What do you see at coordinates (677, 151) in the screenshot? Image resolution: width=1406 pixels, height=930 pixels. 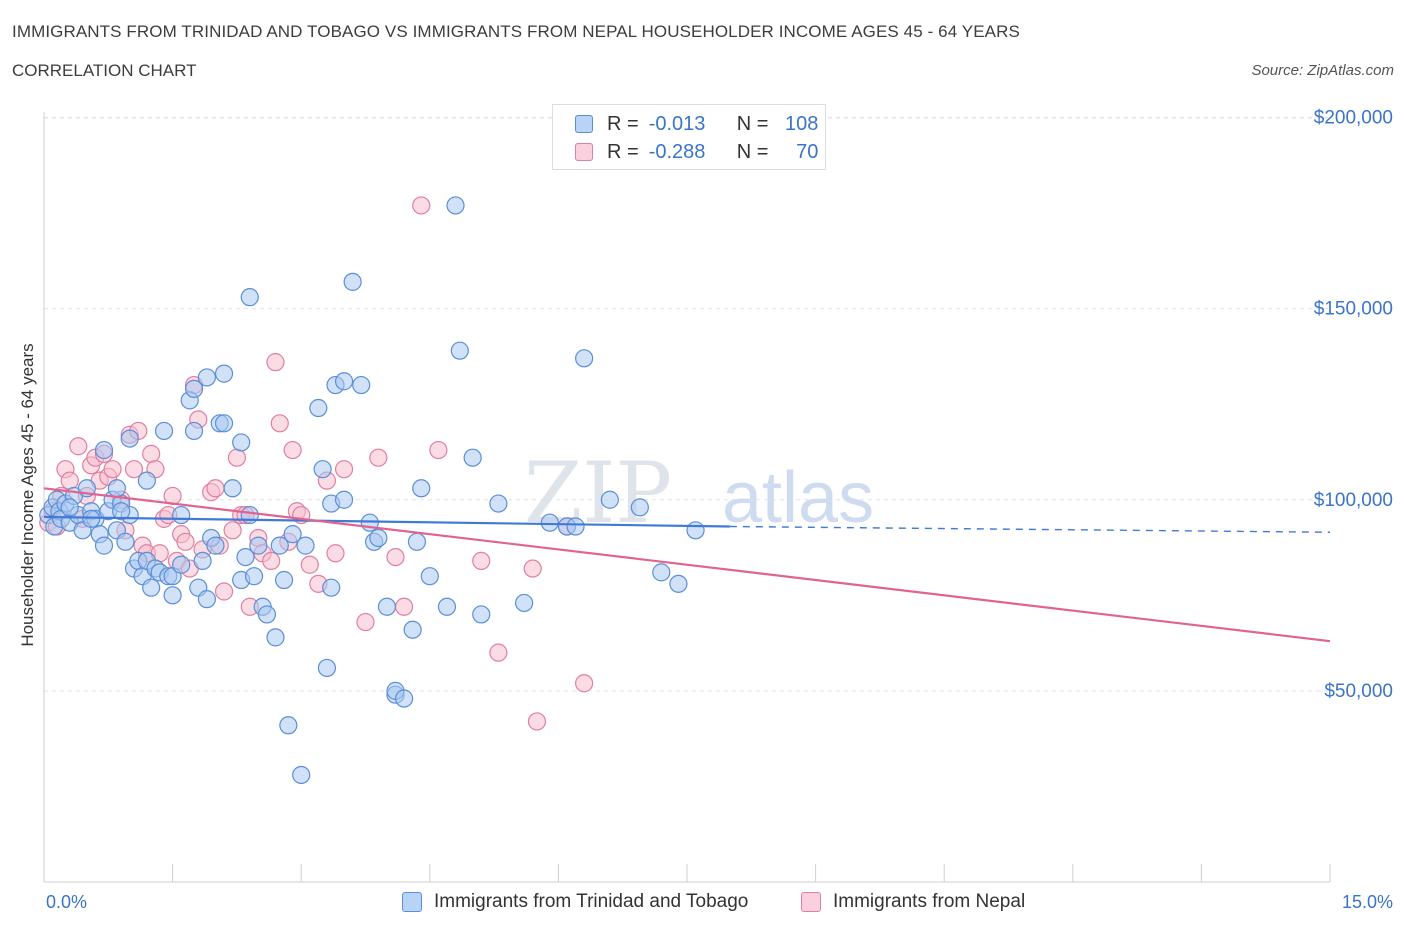 I see `legend-r-value: -0.288` at bounding box center [677, 151].